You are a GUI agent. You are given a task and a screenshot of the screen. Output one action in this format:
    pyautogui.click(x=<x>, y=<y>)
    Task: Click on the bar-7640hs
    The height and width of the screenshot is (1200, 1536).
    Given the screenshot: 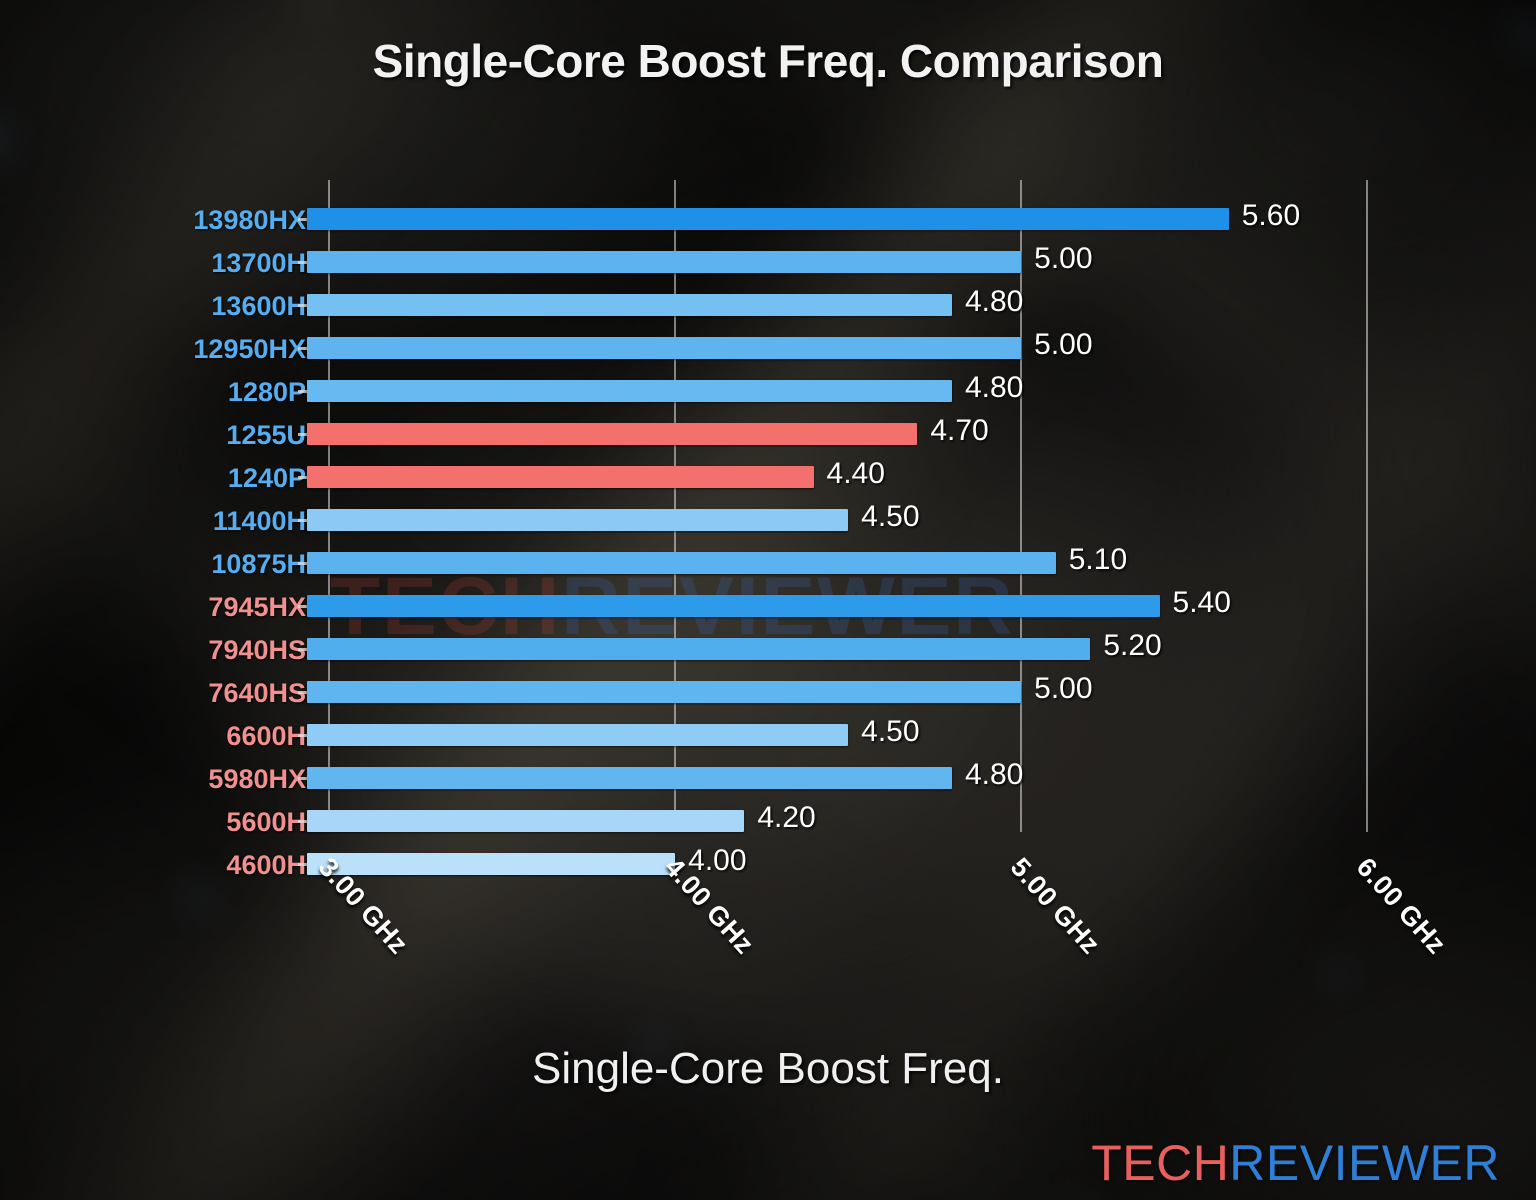 What is the action you would take?
    pyautogui.click(x=664, y=692)
    